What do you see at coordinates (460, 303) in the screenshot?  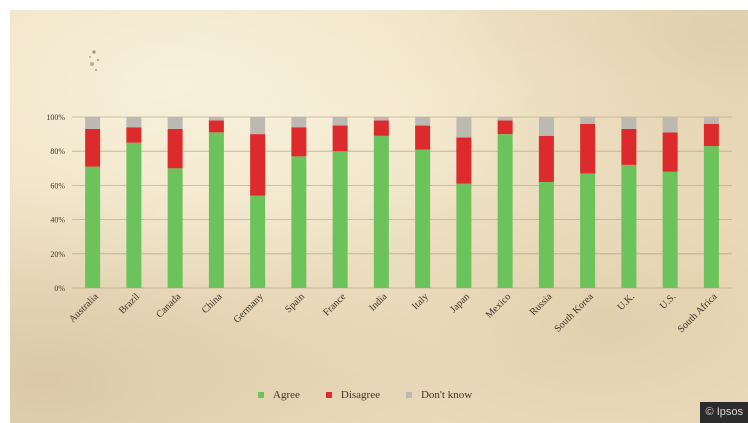 I see `x-category-label: Japan` at bounding box center [460, 303].